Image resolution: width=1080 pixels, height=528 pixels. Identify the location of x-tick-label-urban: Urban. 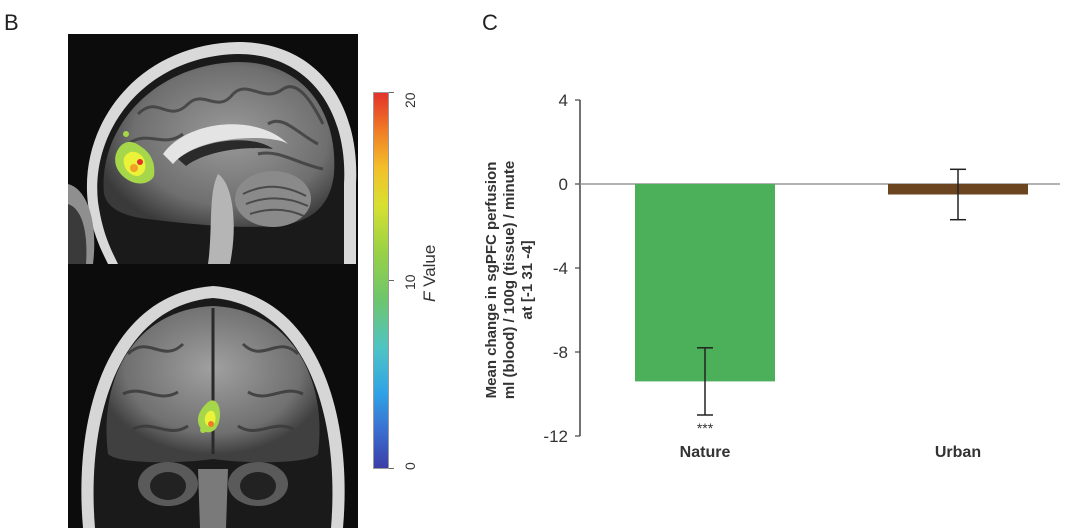
(958, 452).